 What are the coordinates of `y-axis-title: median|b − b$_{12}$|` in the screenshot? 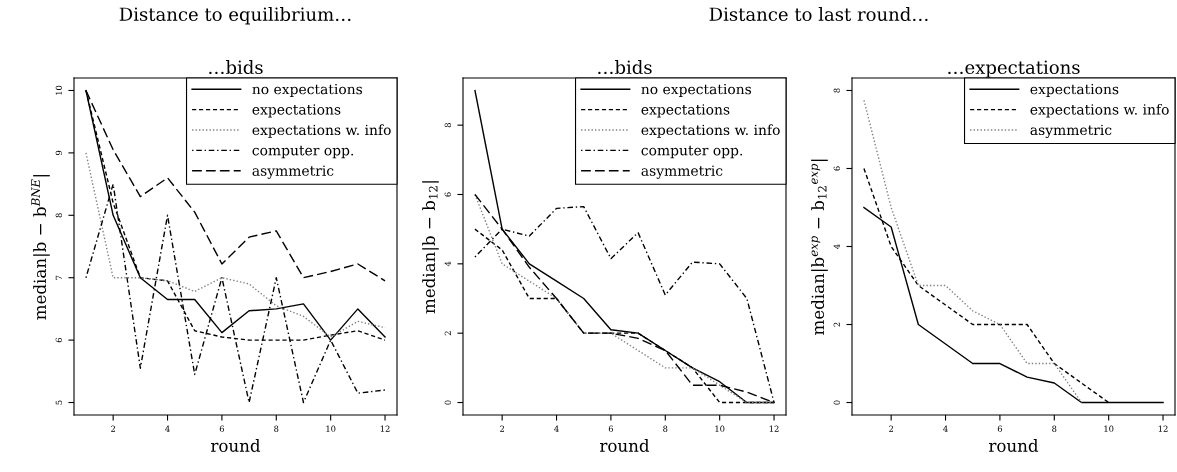 It's located at (430, 247).